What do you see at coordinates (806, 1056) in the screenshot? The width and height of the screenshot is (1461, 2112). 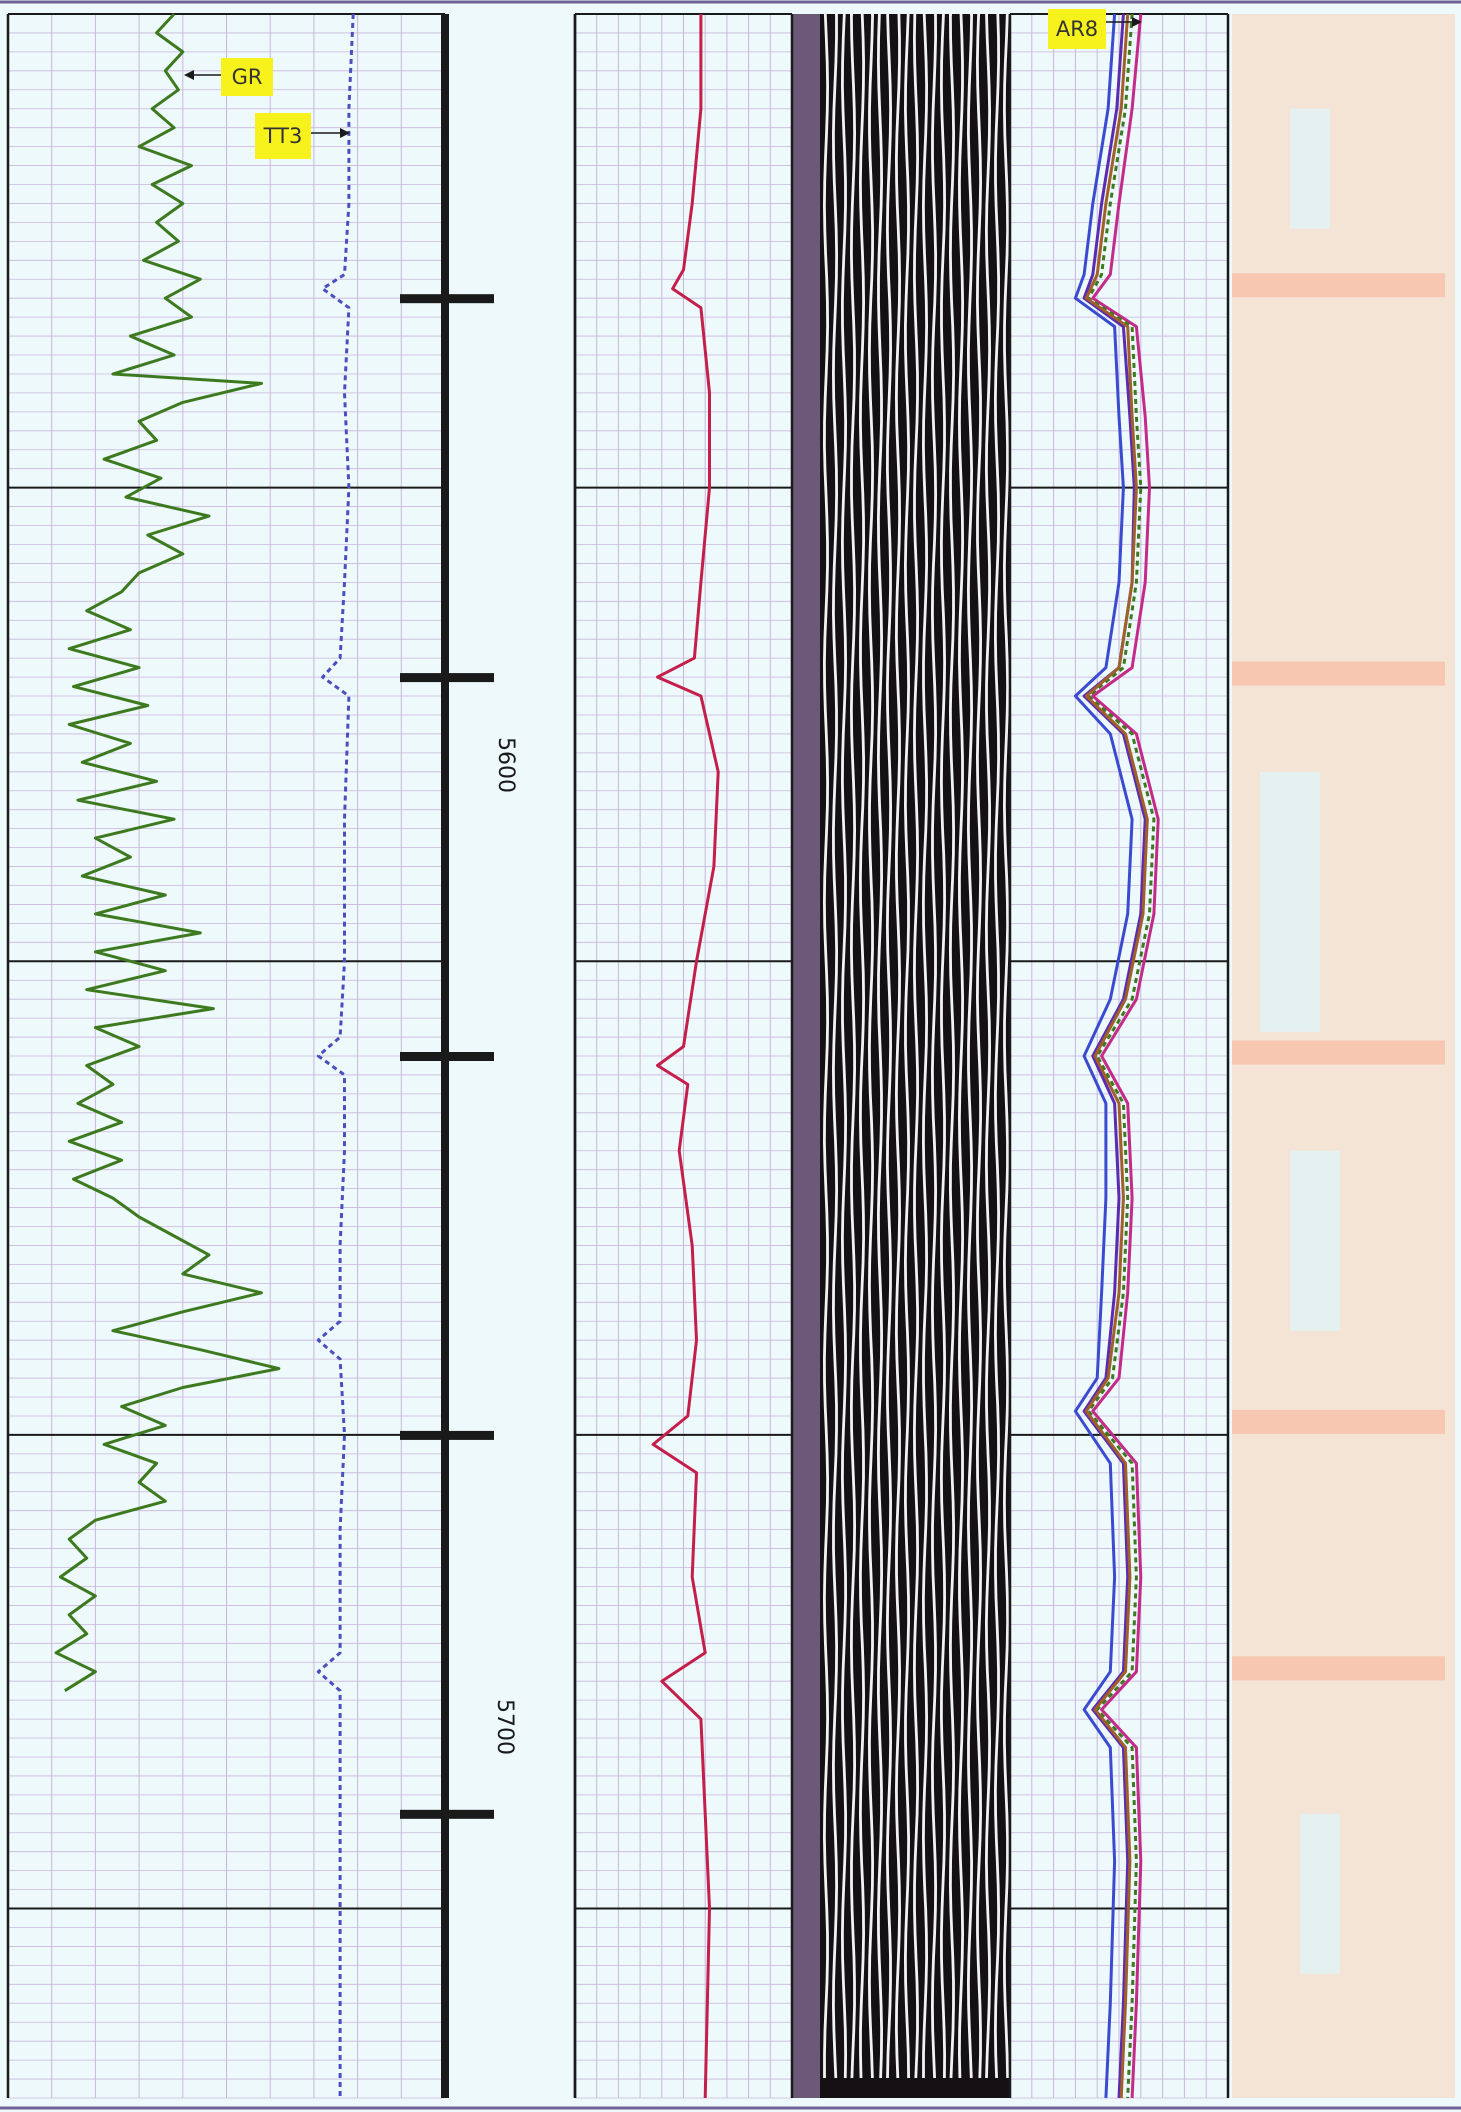 I see `waveform-band` at bounding box center [806, 1056].